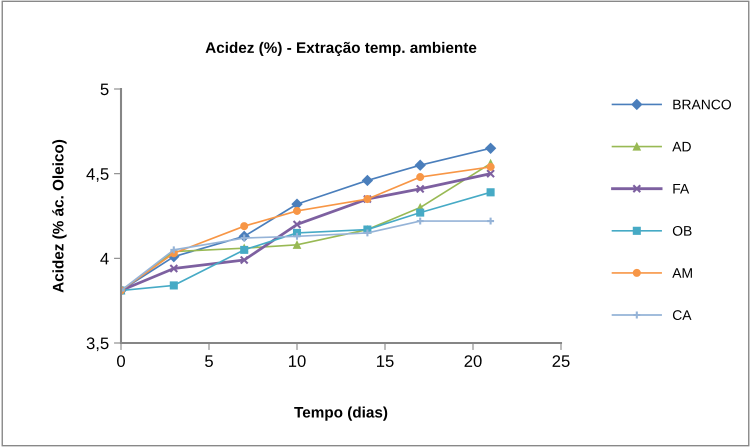 This screenshot has width=751, height=447. Describe the element at coordinates (297, 361) in the screenshot. I see `x-tick-label: 10` at that location.